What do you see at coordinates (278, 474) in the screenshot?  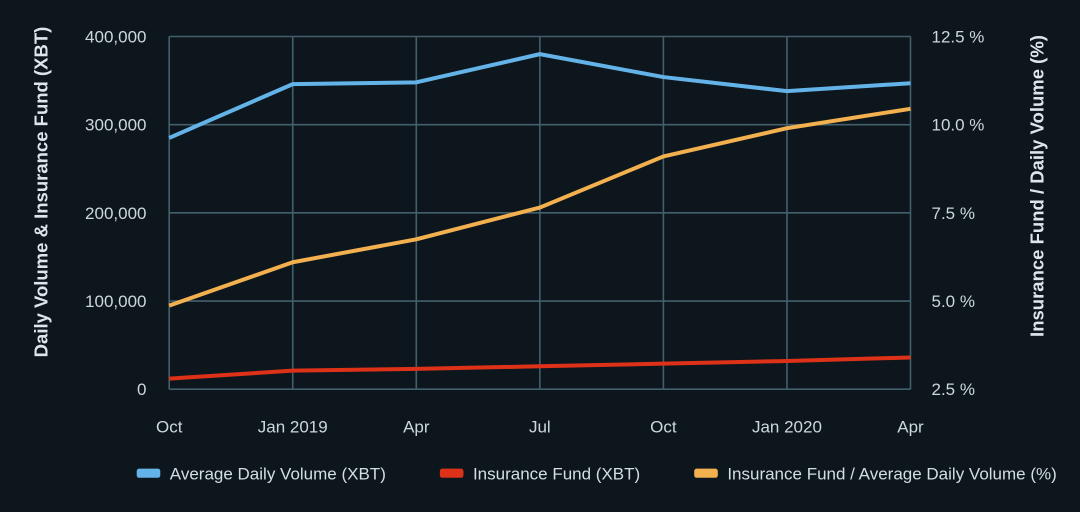 I see `legend-label-0: Average Daily Volume (XBT)` at bounding box center [278, 474].